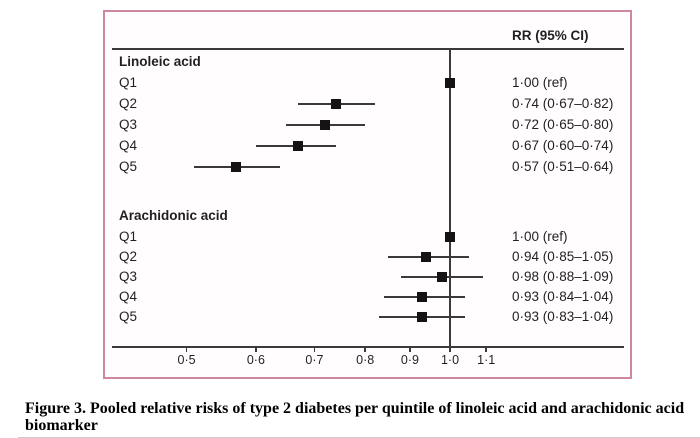 This screenshot has height=438, width=700. Describe the element at coordinates (409, 360) in the screenshot. I see `x-axis-tick-label: 0·9` at that location.